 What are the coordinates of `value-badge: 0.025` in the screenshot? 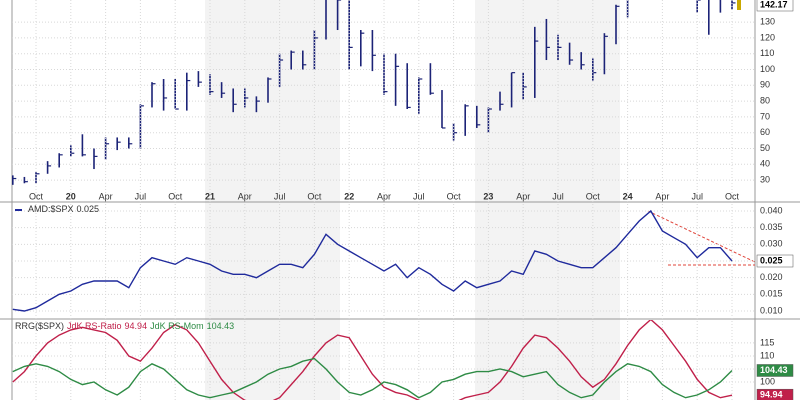 It's located at (775, 261).